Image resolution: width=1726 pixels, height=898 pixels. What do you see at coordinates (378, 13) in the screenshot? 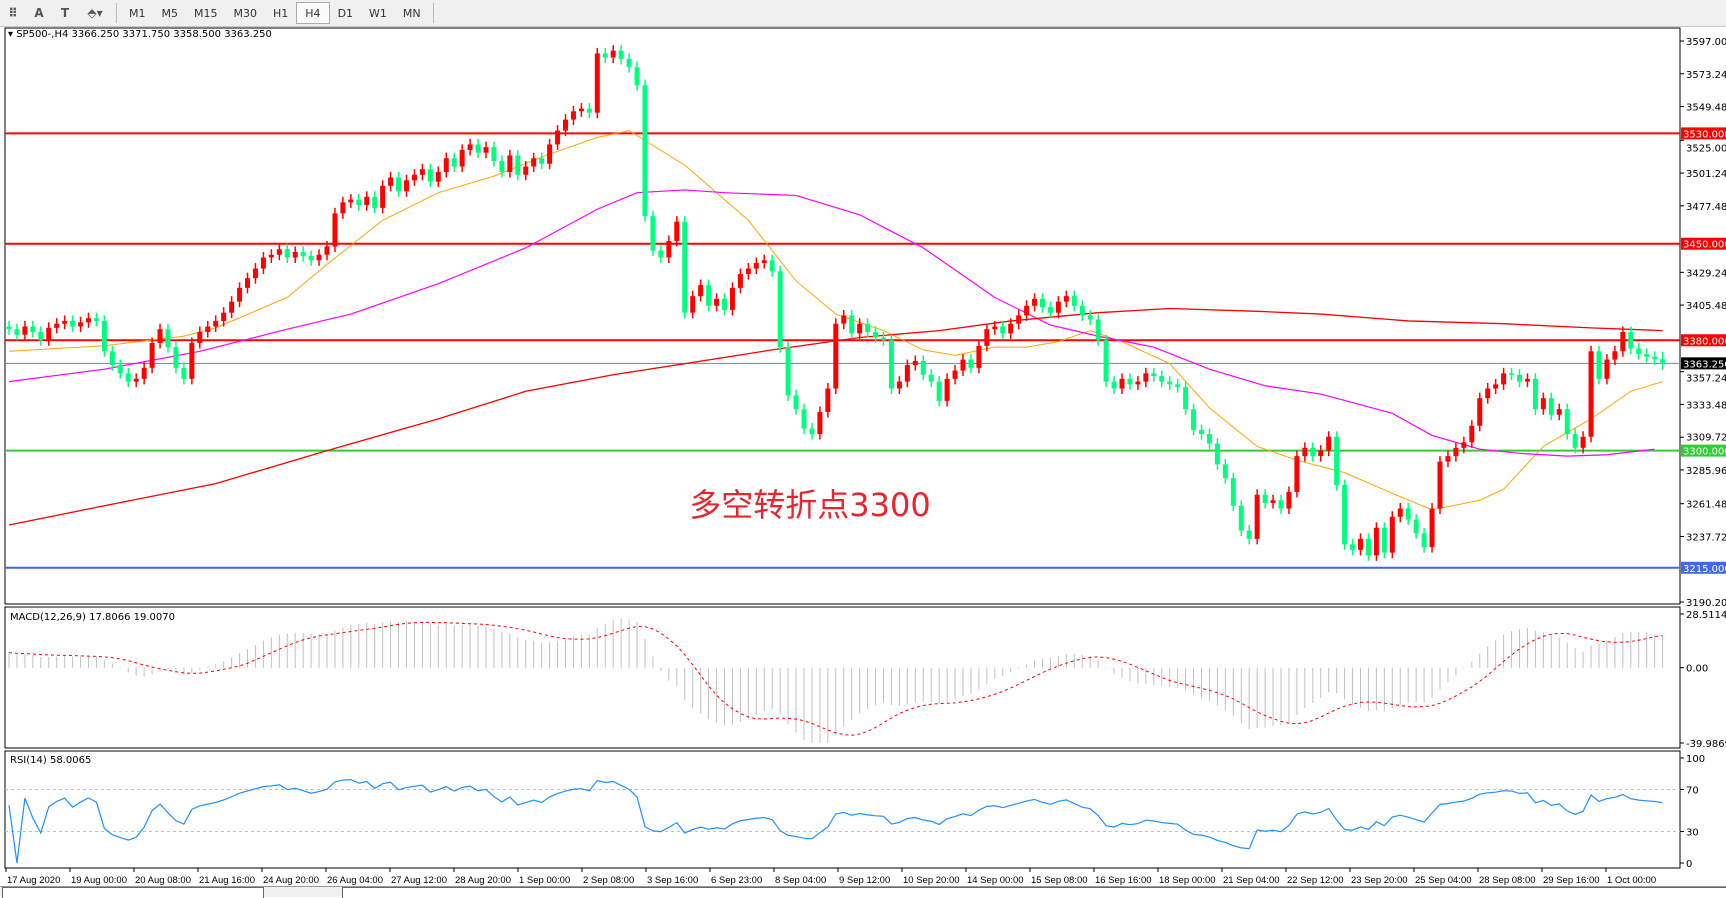
I see `timeframe-w1: W1` at bounding box center [378, 13].